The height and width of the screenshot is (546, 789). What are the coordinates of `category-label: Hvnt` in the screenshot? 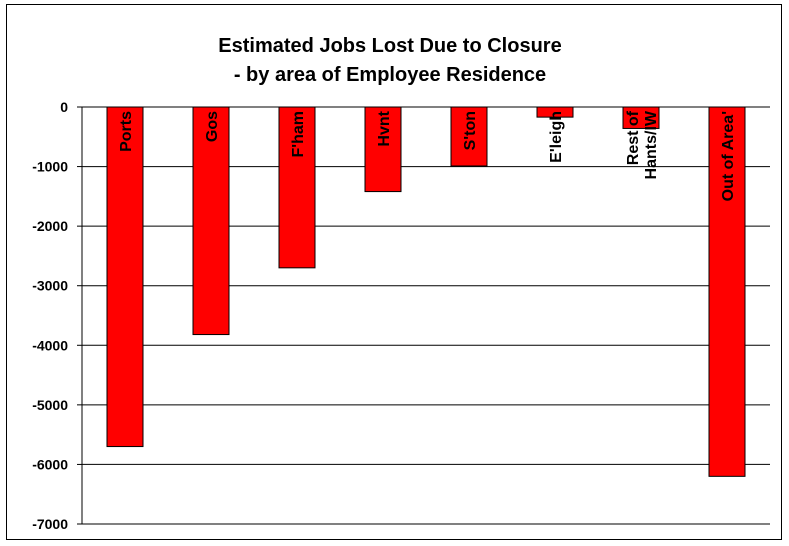 It's located at (384, 128).